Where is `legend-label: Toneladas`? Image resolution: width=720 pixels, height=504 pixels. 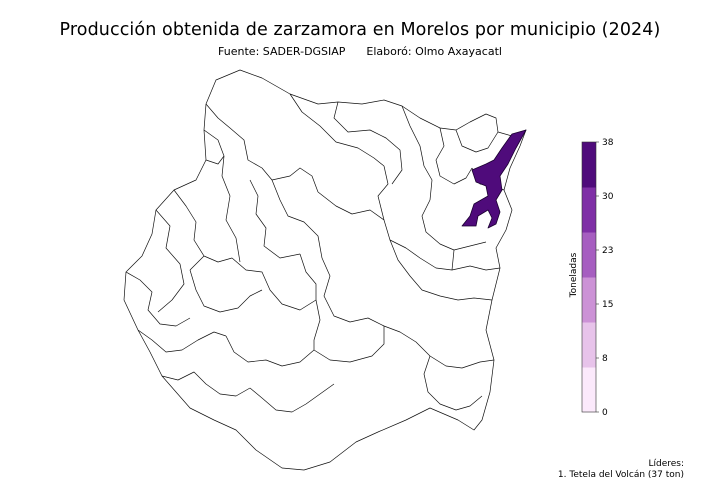
legend-label: Toneladas is located at coordinates (574, 275).